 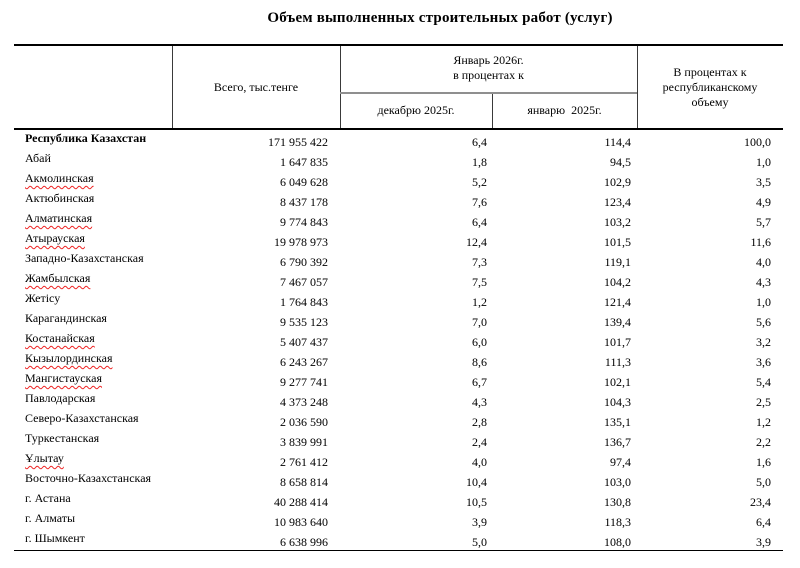 I want to click on to-january-value-cell: 103,0, so click(x=617, y=482).